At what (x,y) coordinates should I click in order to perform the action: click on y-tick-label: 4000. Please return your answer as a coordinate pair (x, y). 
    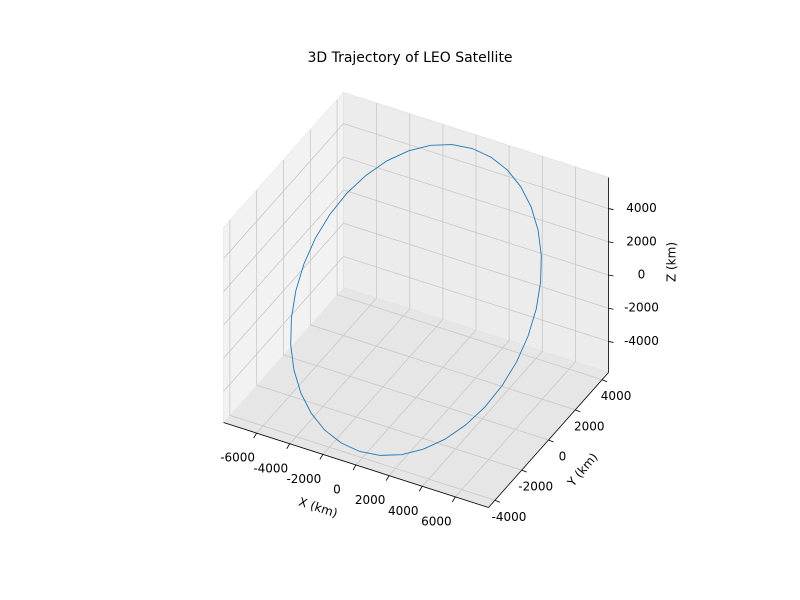
    Looking at the image, I should click on (616, 396).